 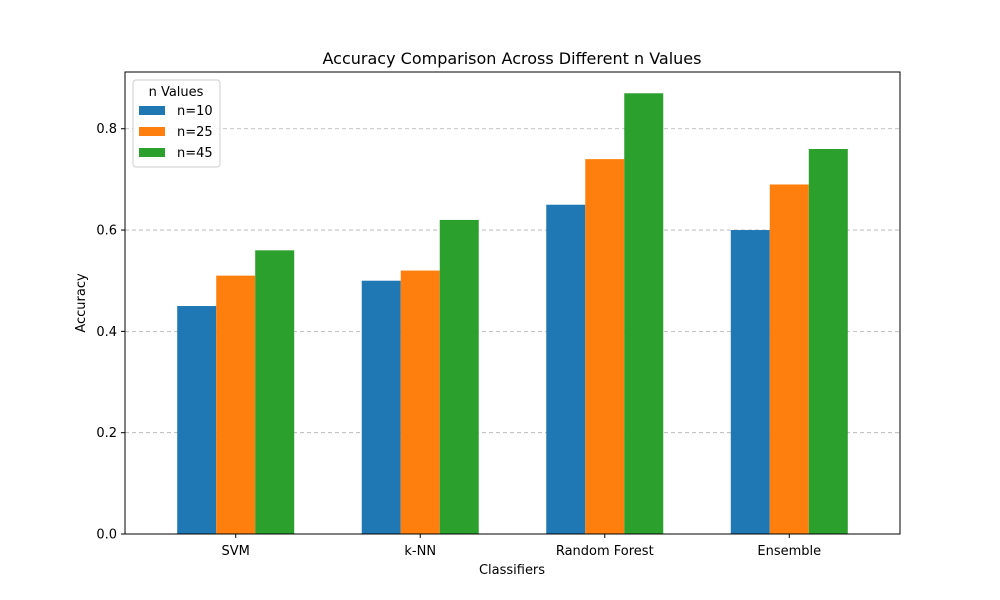 I want to click on legend-label: n=25, so click(x=195, y=132).